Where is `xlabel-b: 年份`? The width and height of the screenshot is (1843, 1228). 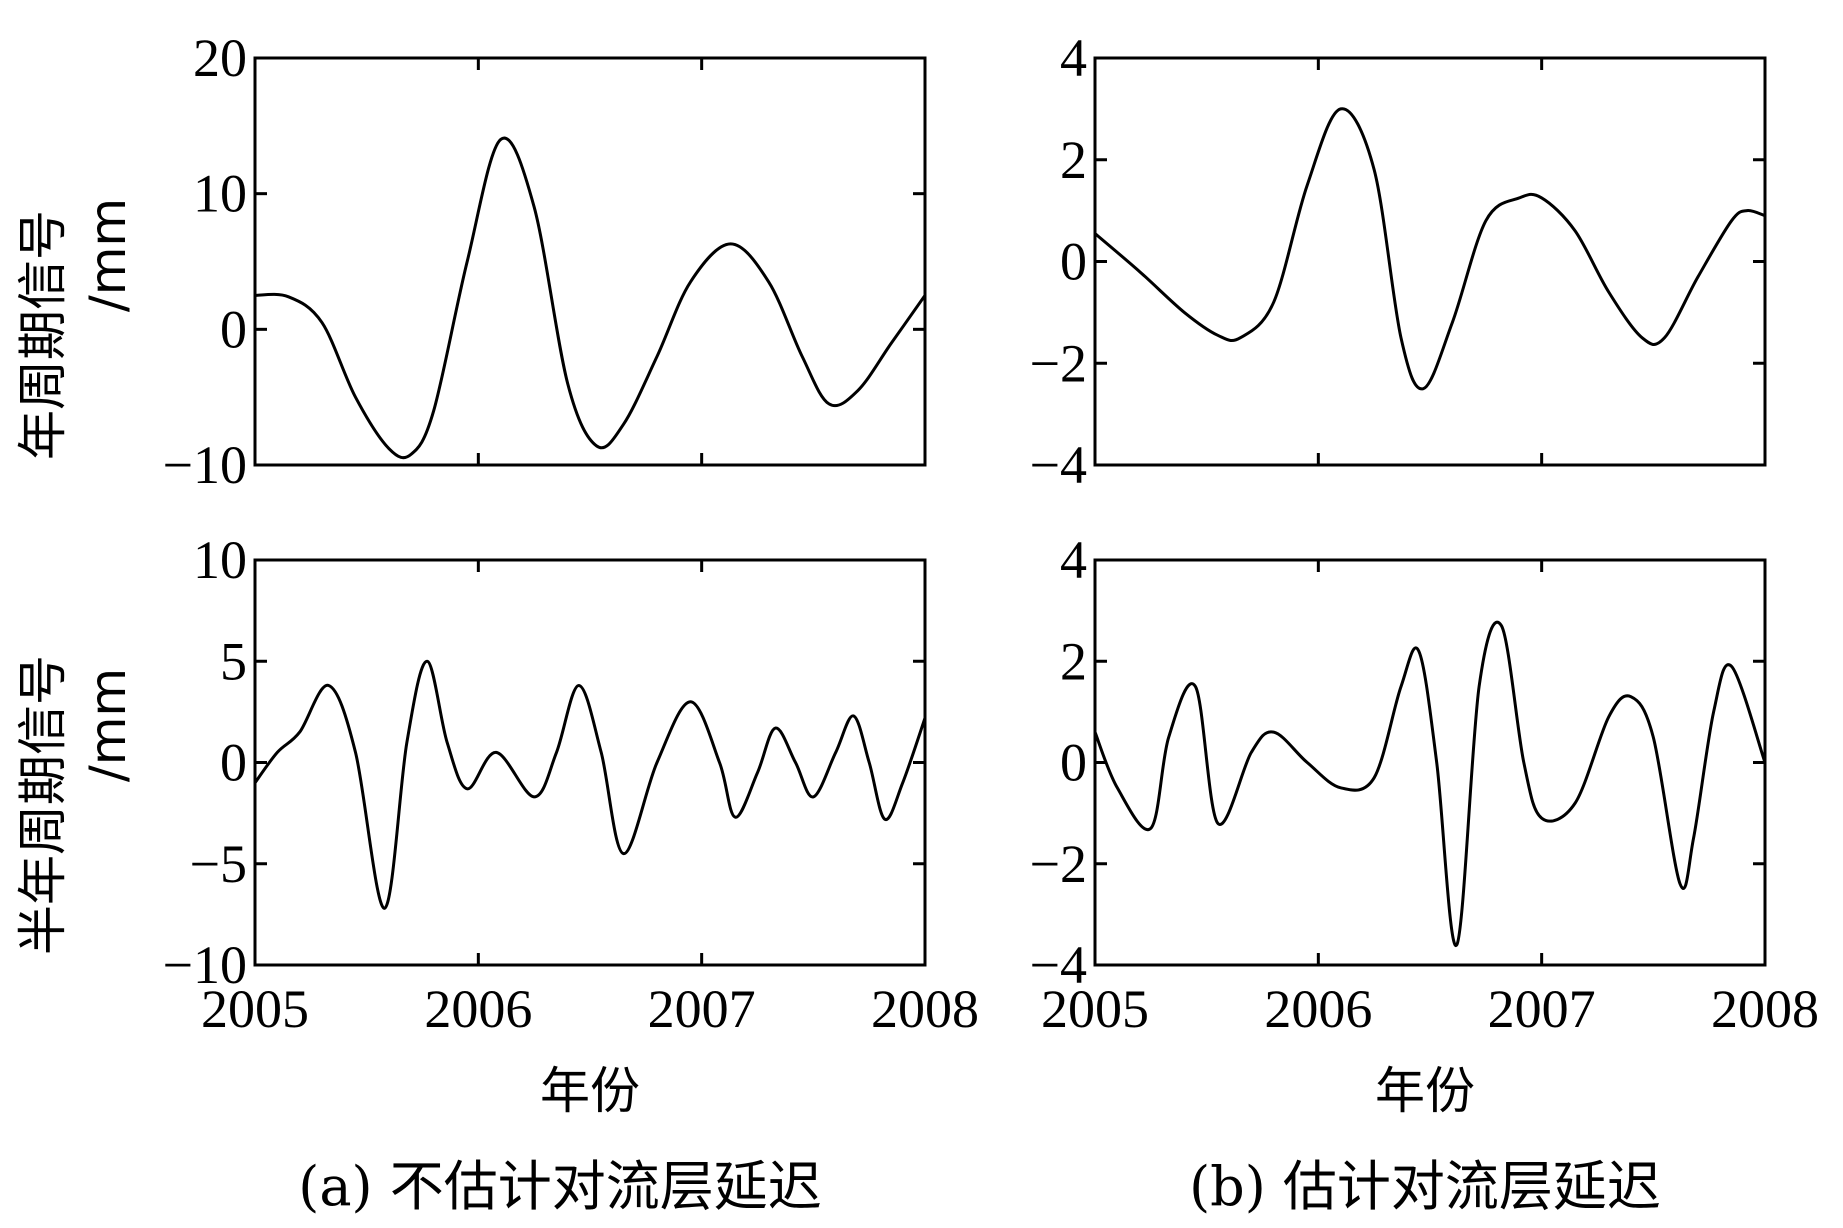
xlabel-b: 年份 is located at coordinates (1425, 1091).